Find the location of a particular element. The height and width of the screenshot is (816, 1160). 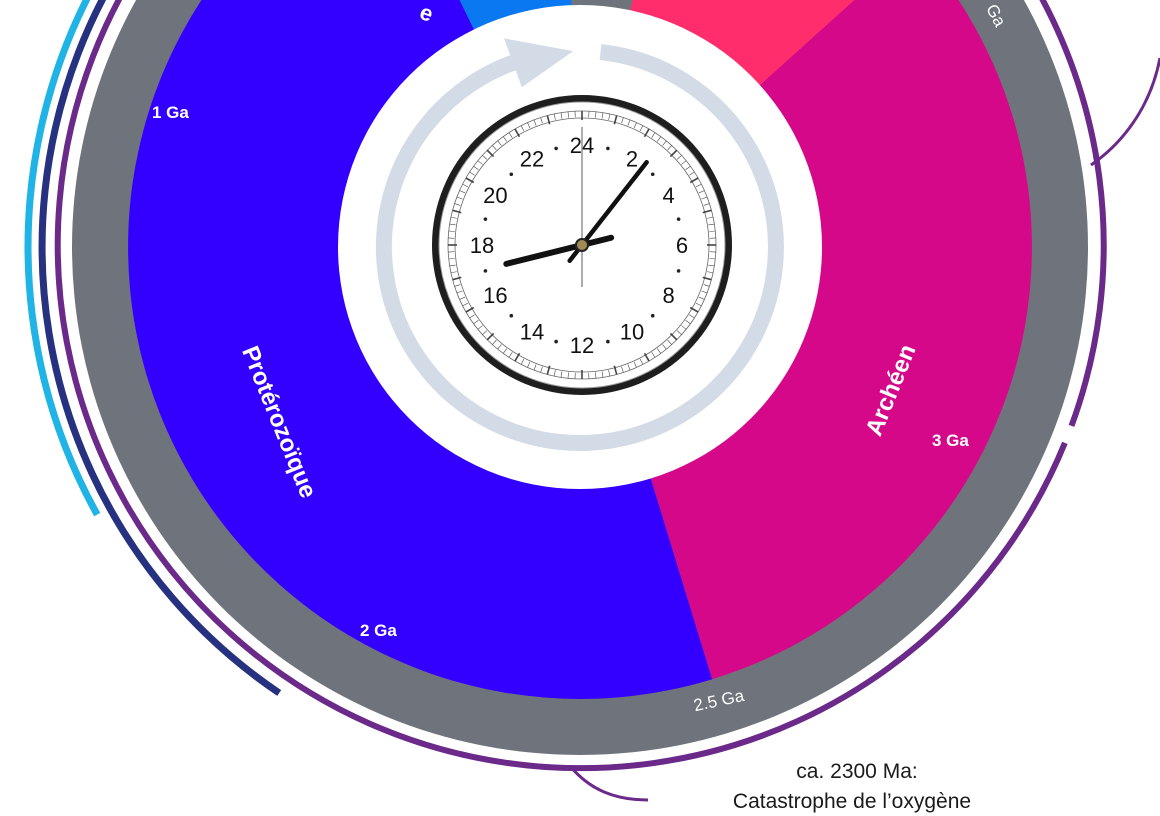

clock-number: 16 is located at coordinates (495, 295).